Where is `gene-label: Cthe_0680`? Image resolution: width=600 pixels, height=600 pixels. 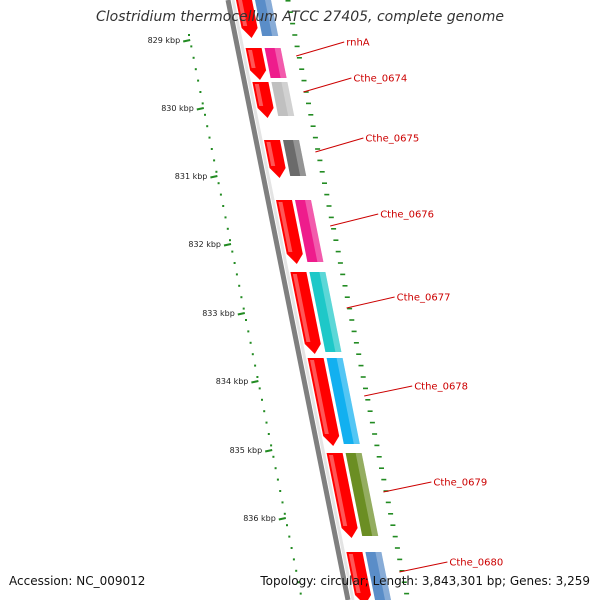
gene-label: Cthe_0680 is located at coordinates (476, 563).